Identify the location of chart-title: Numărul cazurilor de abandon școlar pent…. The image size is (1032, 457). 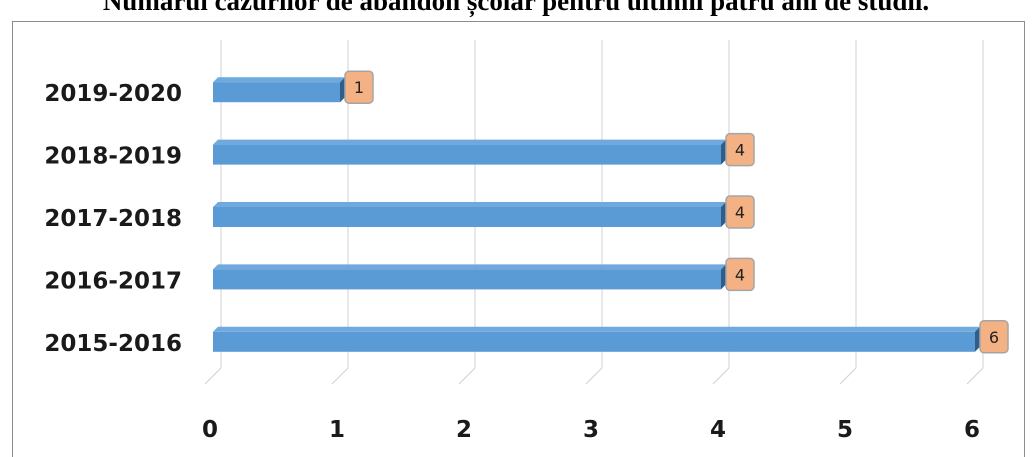
(516, 8).